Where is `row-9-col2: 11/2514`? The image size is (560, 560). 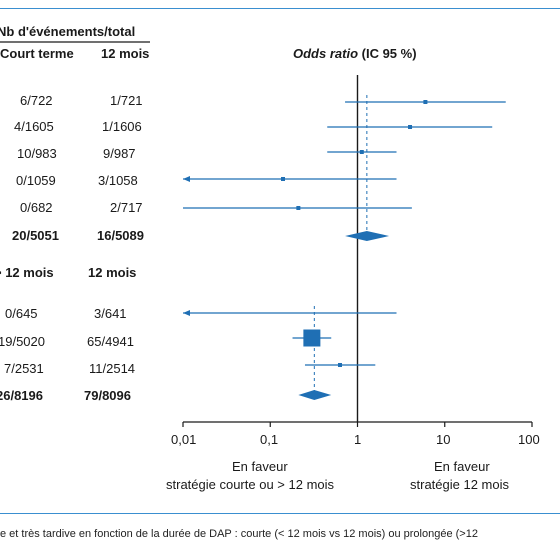 row-9-col2: 11/2514 is located at coordinates (112, 368).